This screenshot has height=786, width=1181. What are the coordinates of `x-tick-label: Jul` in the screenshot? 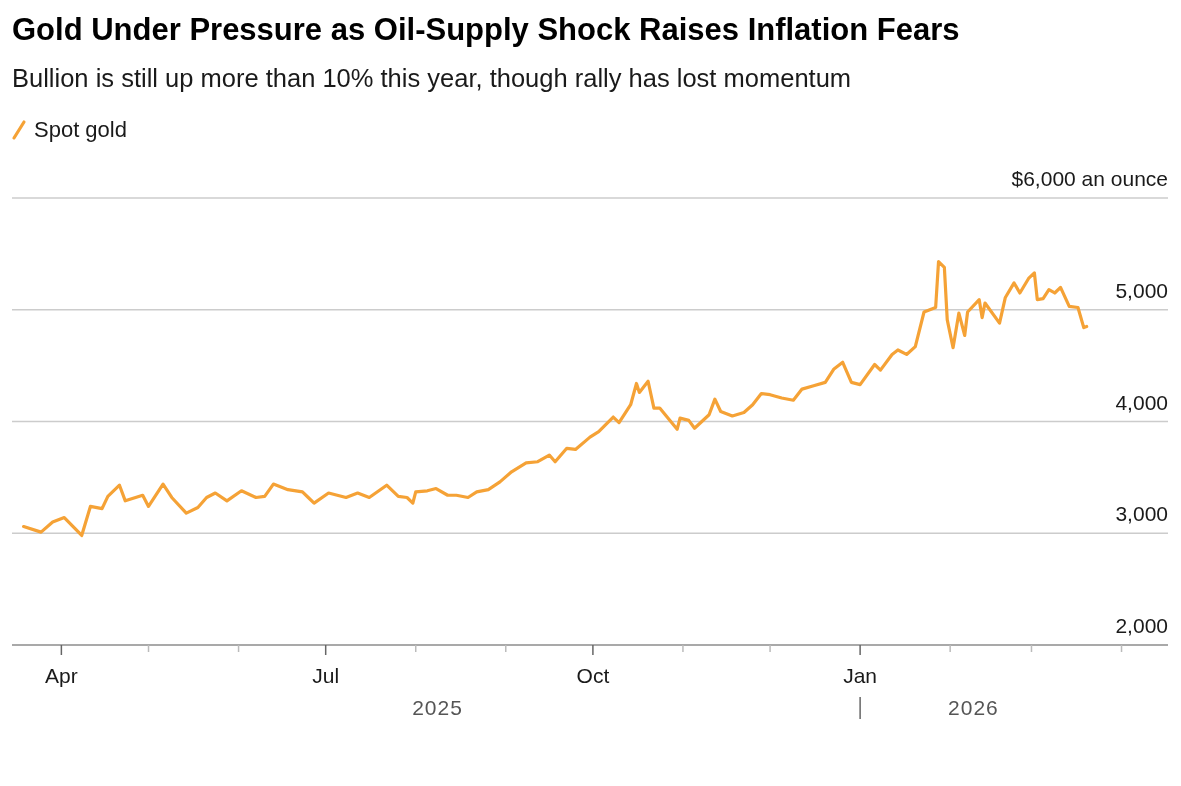 It's located at (326, 675).